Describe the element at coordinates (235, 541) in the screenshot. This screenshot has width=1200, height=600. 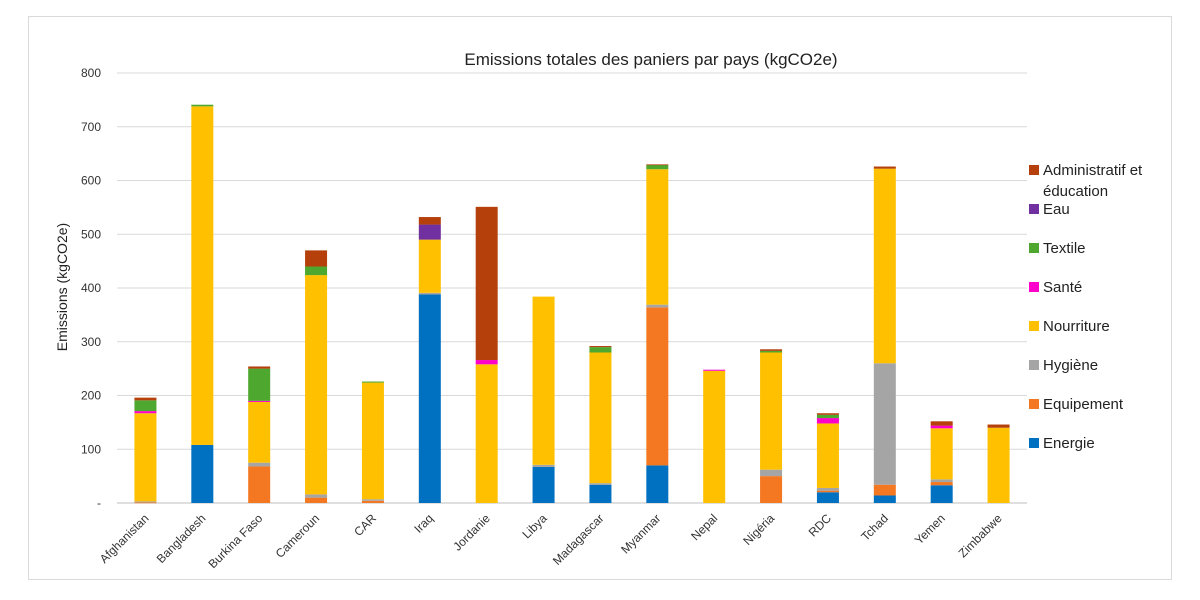
I see `x-tick-label: Burkina Faso` at that location.